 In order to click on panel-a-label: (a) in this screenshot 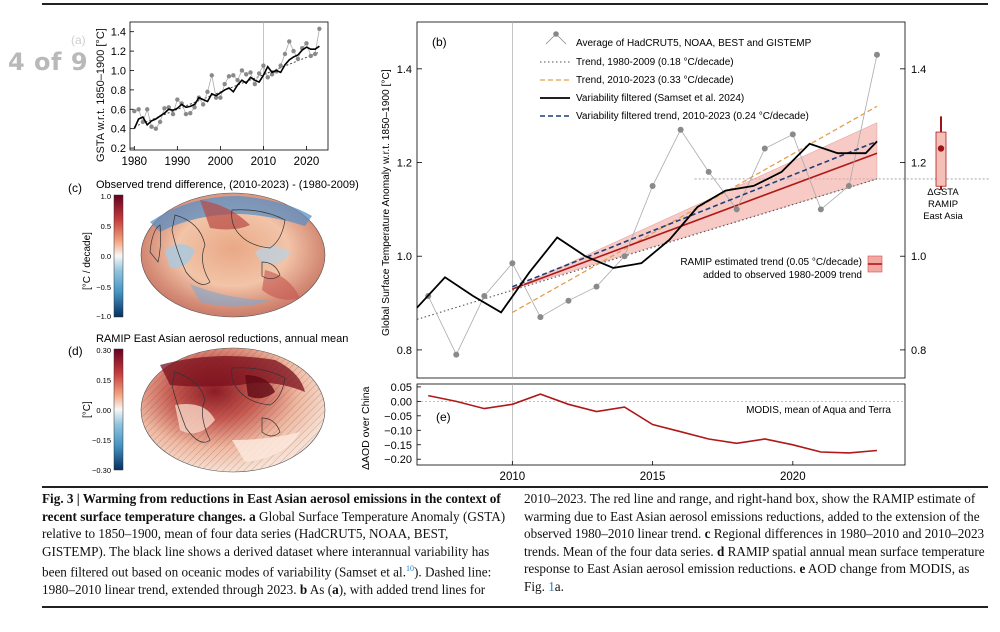, I will do `click(78, 40)`.